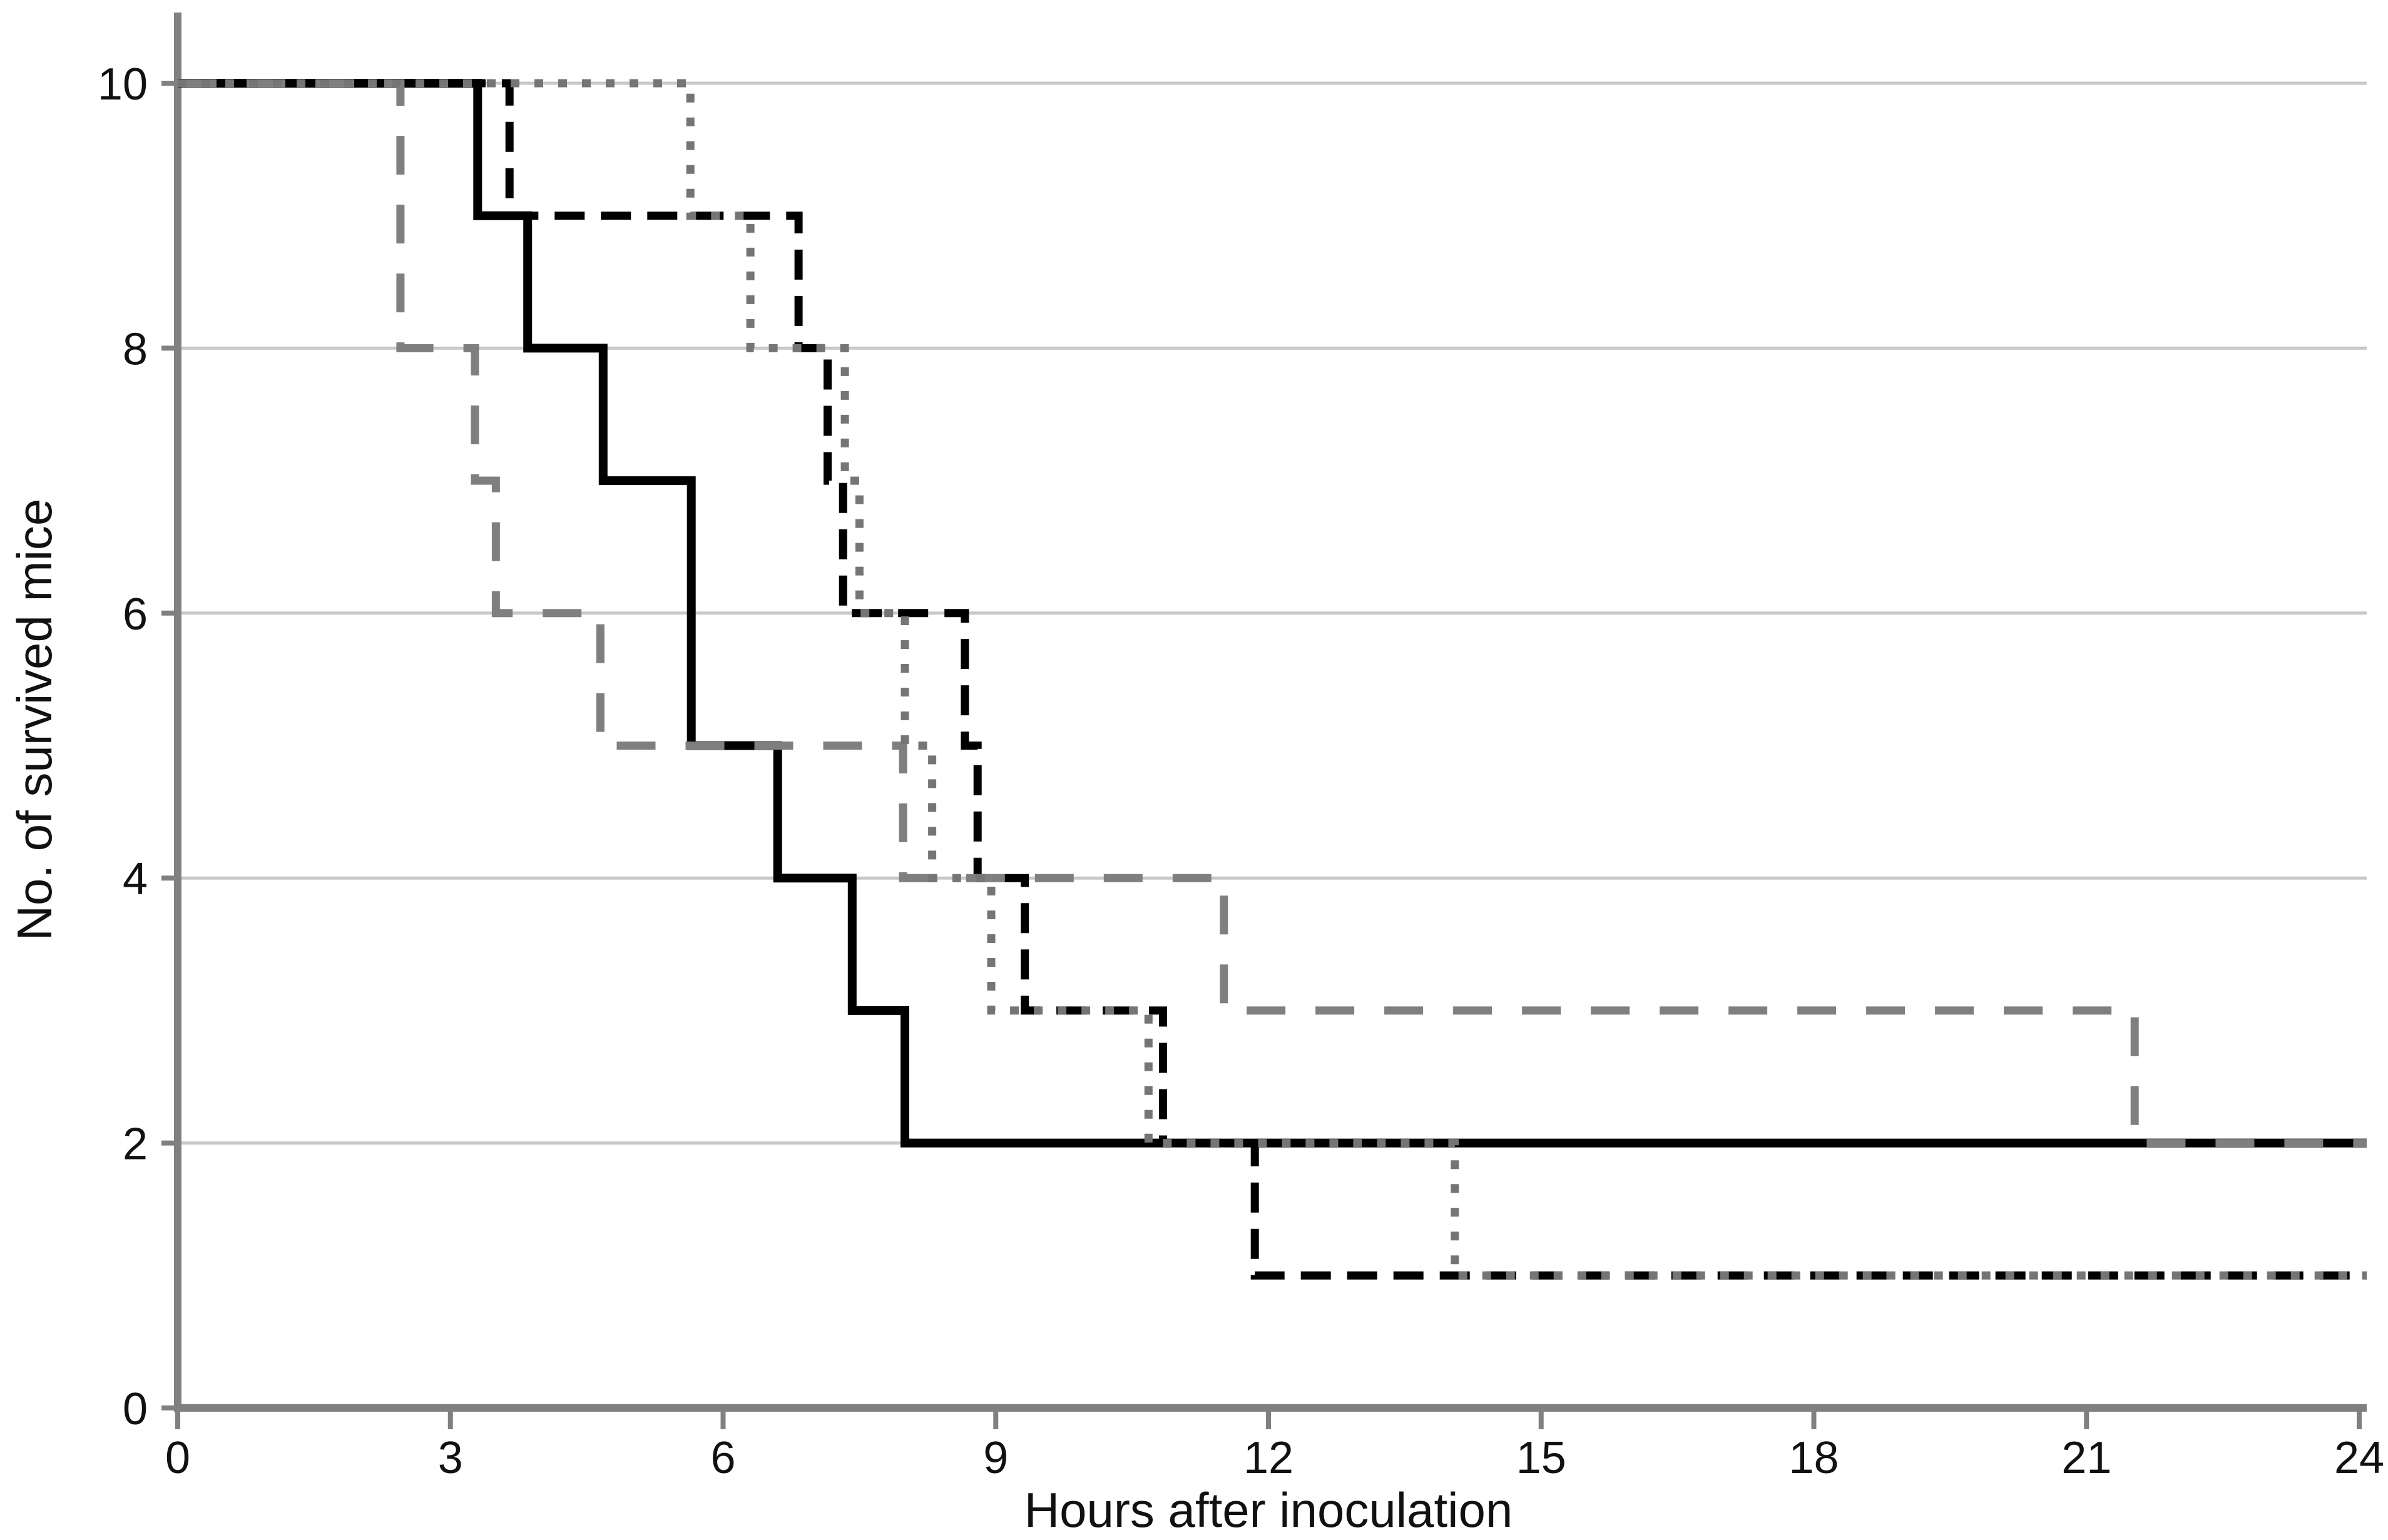 The width and height of the screenshot is (2388, 1540). I want to click on y-tick-label-2: 2, so click(135, 1144).